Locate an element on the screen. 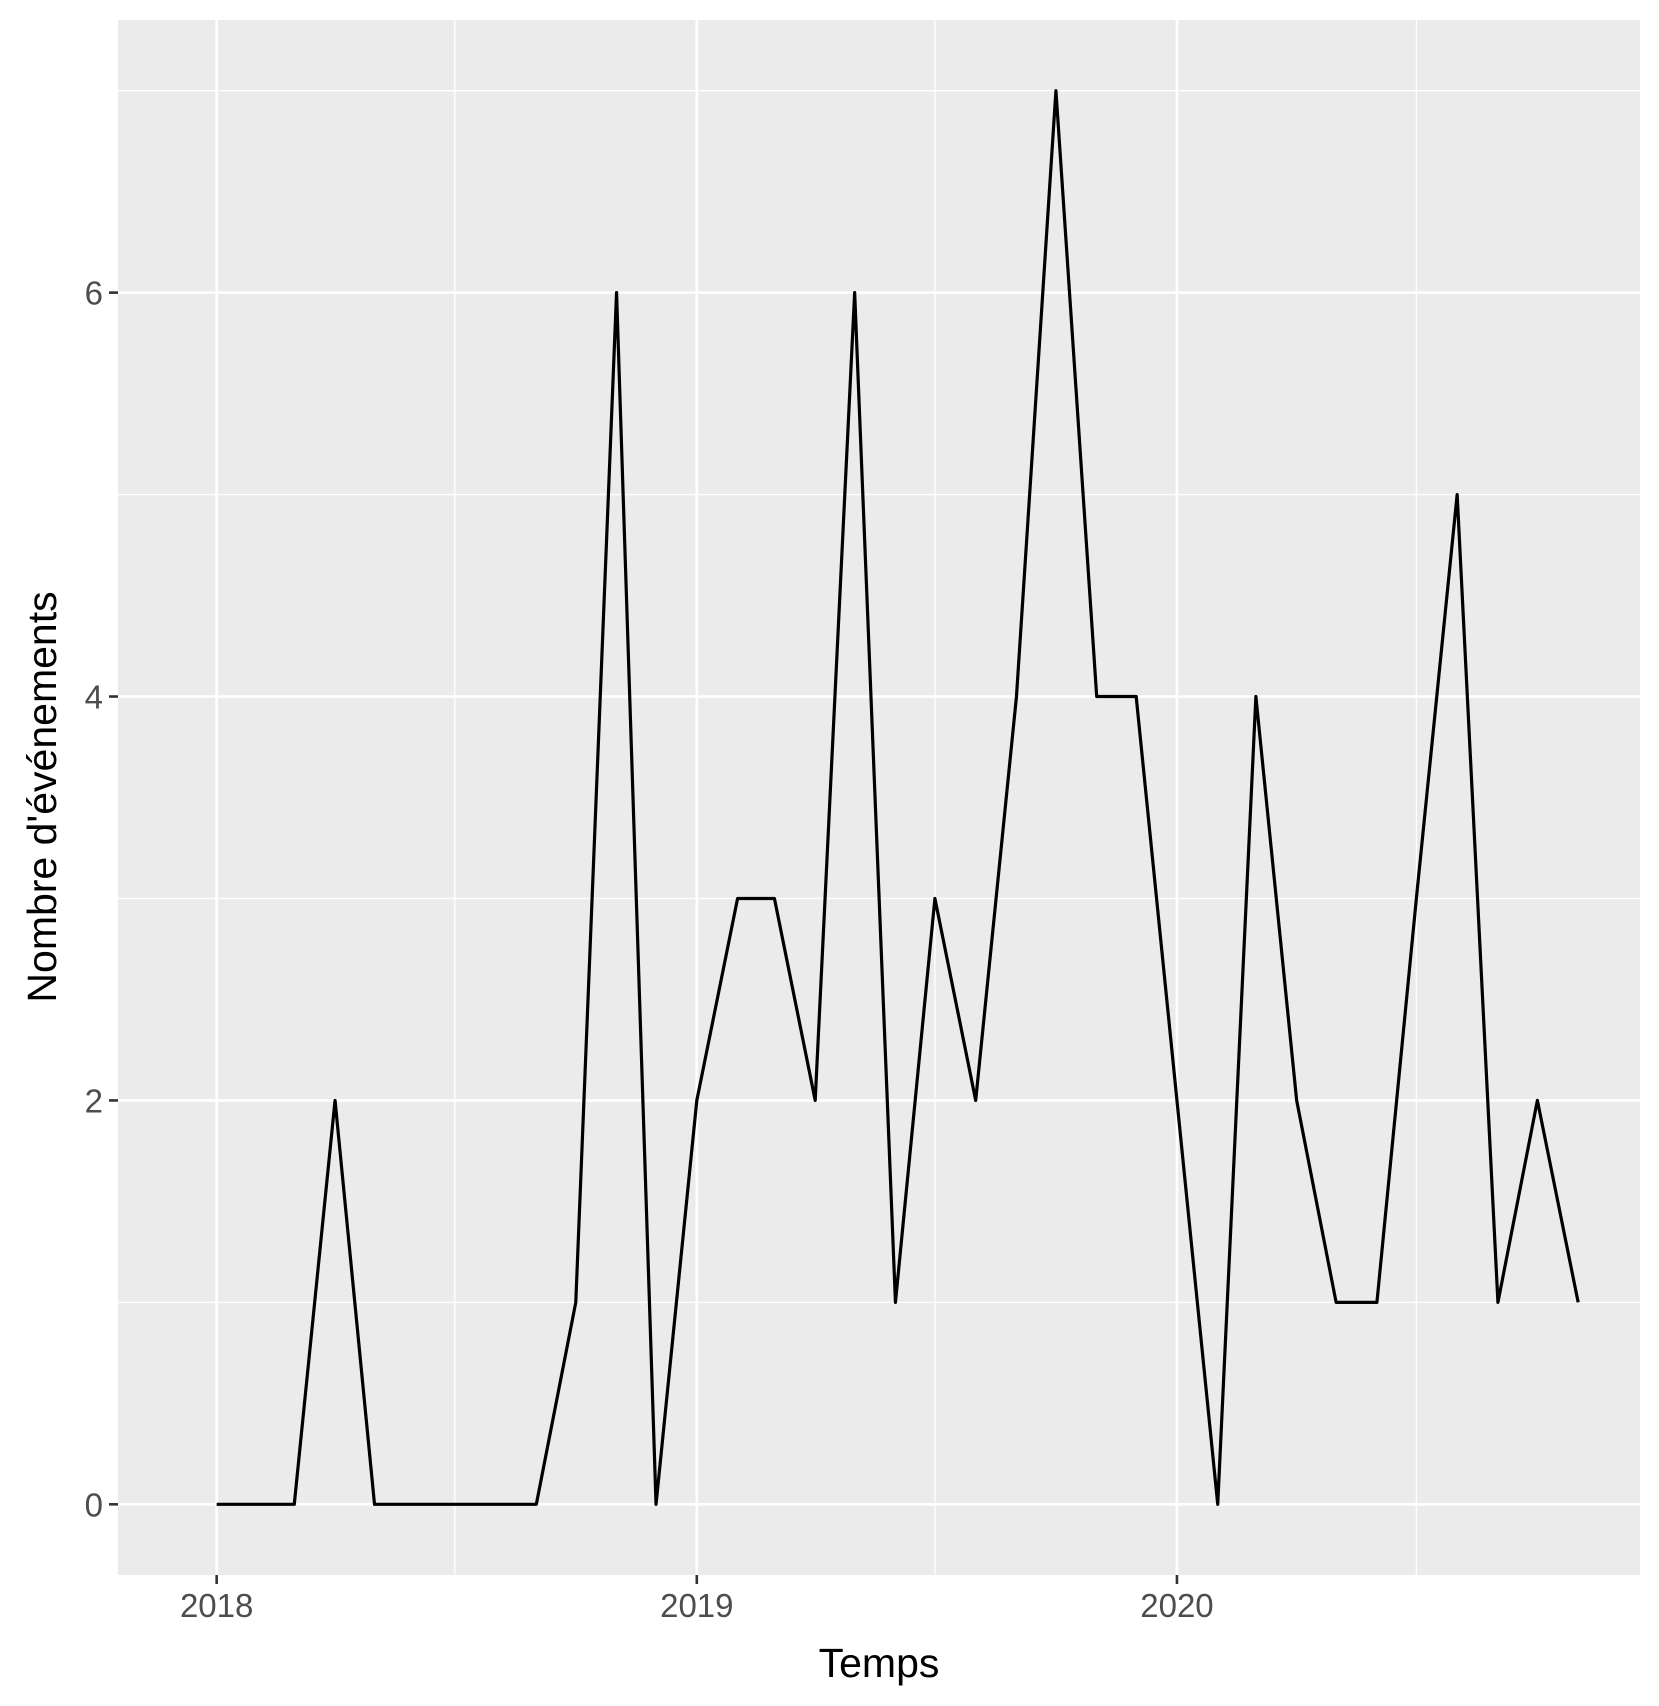 The height and width of the screenshot is (1706, 1659). y-tick-label: 2 is located at coordinates (94, 1100).